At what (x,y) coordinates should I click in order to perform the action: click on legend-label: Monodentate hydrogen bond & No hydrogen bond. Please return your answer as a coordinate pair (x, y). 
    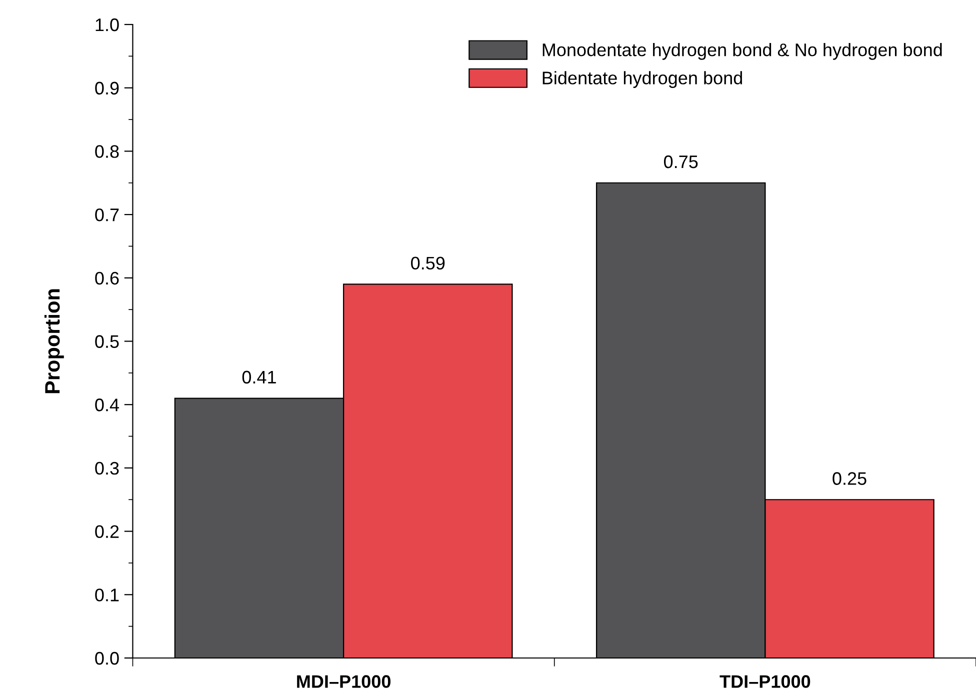
    Looking at the image, I should click on (742, 51).